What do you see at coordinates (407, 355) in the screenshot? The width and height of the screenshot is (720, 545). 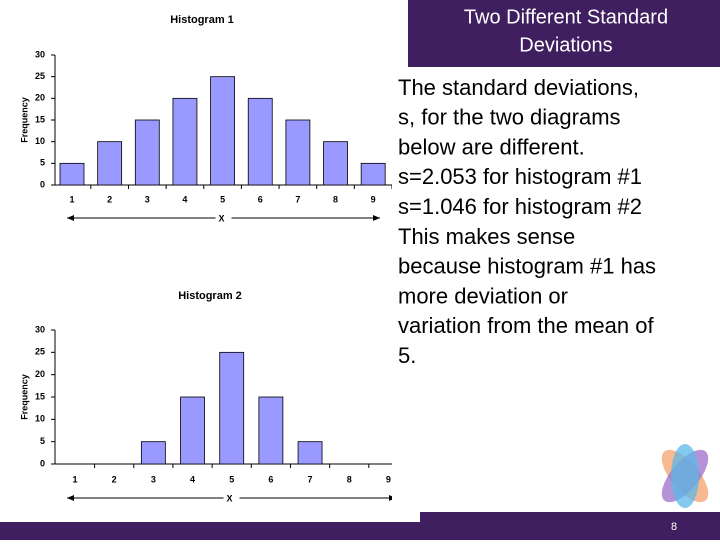 I see `body-text: 5.` at bounding box center [407, 355].